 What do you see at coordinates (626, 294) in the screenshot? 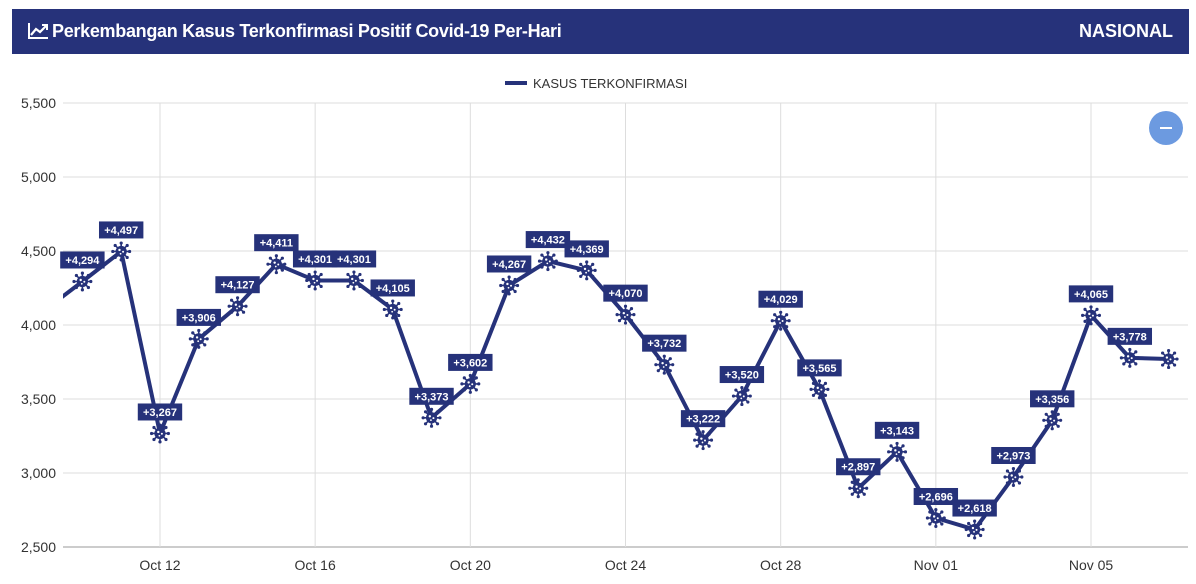
I see `data-label: +4,070` at bounding box center [626, 294].